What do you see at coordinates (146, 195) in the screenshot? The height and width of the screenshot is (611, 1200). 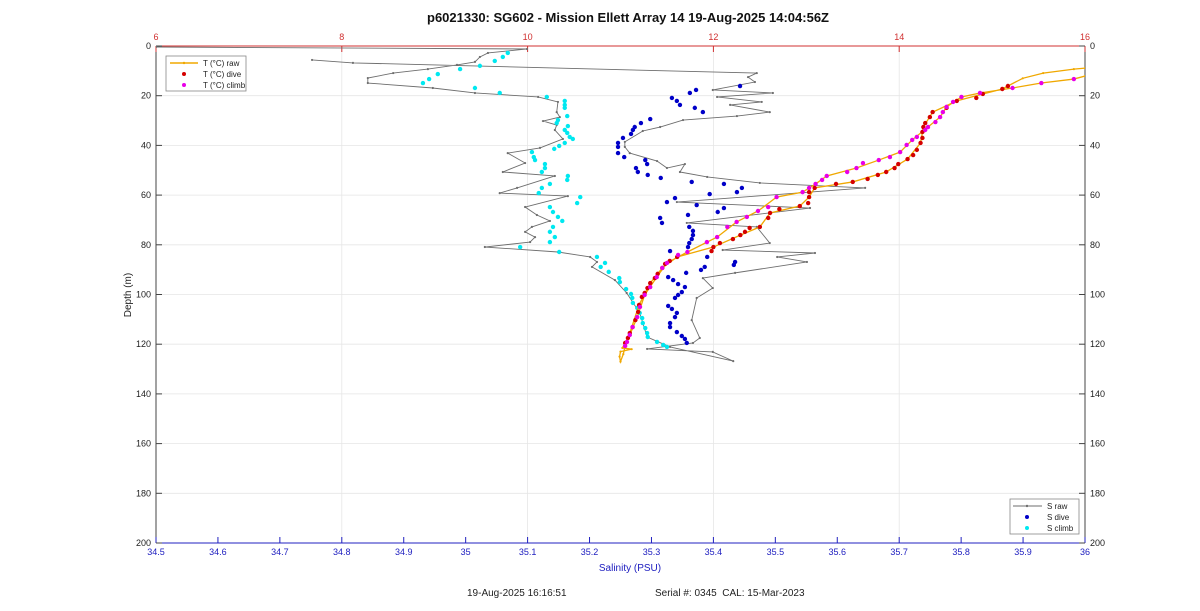 I see `y-tick-label: 60` at bounding box center [146, 195].